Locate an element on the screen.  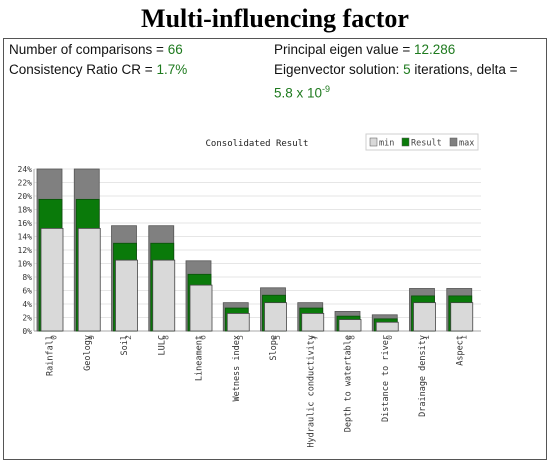
x-tick-number-depth-to-watertable: 8 is located at coordinates (352, 337).